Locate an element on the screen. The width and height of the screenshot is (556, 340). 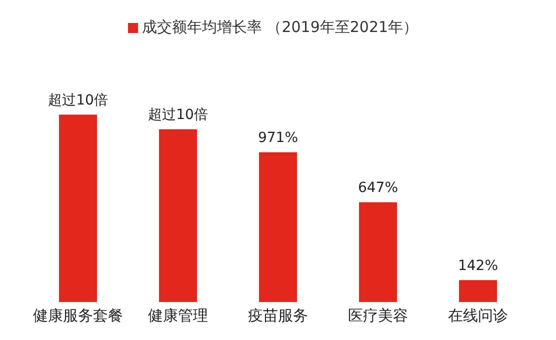
x-tick-label: 健康管理 is located at coordinates (178, 315).